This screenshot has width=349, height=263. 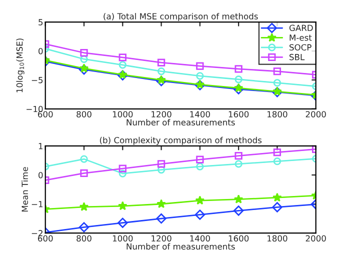 I want to click on legend-label: SOCP, so click(x=301, y=47).